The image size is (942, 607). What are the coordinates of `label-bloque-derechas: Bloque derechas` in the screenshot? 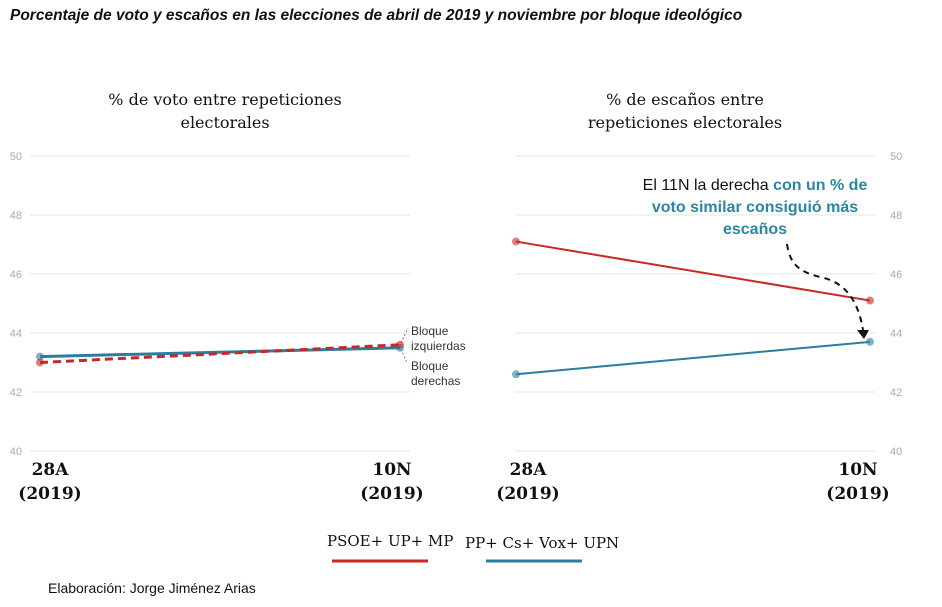 It's located at (436, 373).